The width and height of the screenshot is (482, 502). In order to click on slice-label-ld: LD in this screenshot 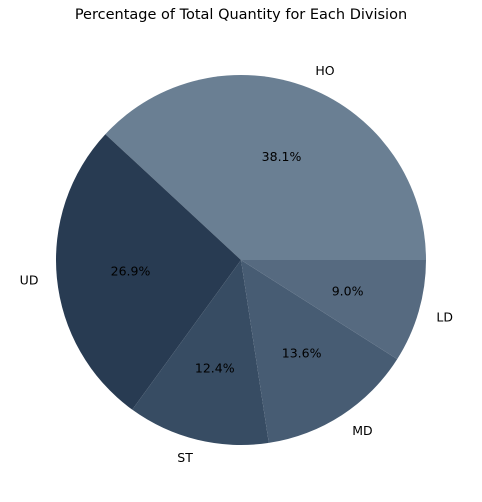, I will do `click(444, 316)`.